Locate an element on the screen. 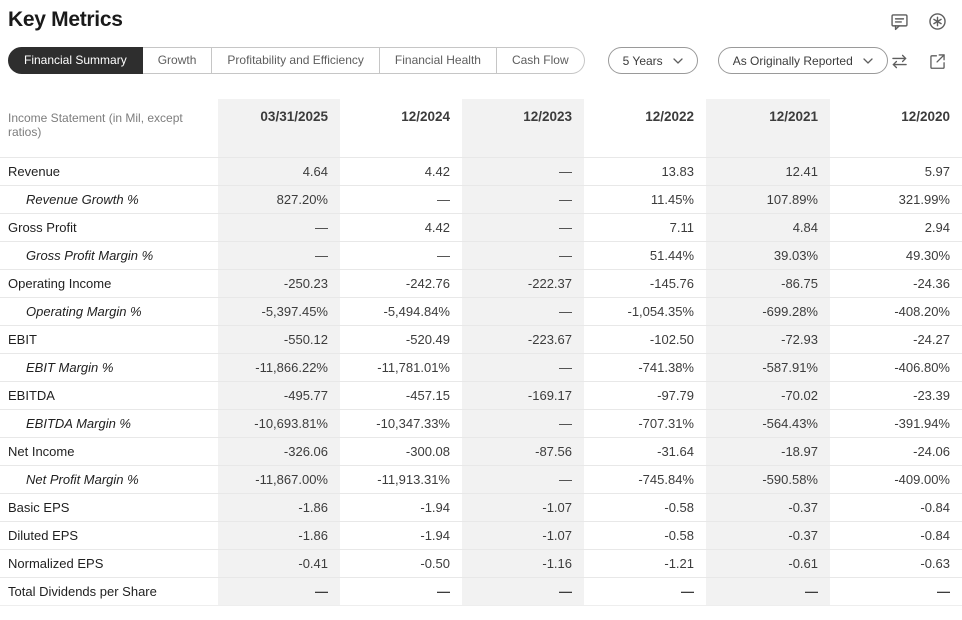 This screenshot has height=620, width=962. column-header: 03/31/2025 is located at coordinates (279, 128).